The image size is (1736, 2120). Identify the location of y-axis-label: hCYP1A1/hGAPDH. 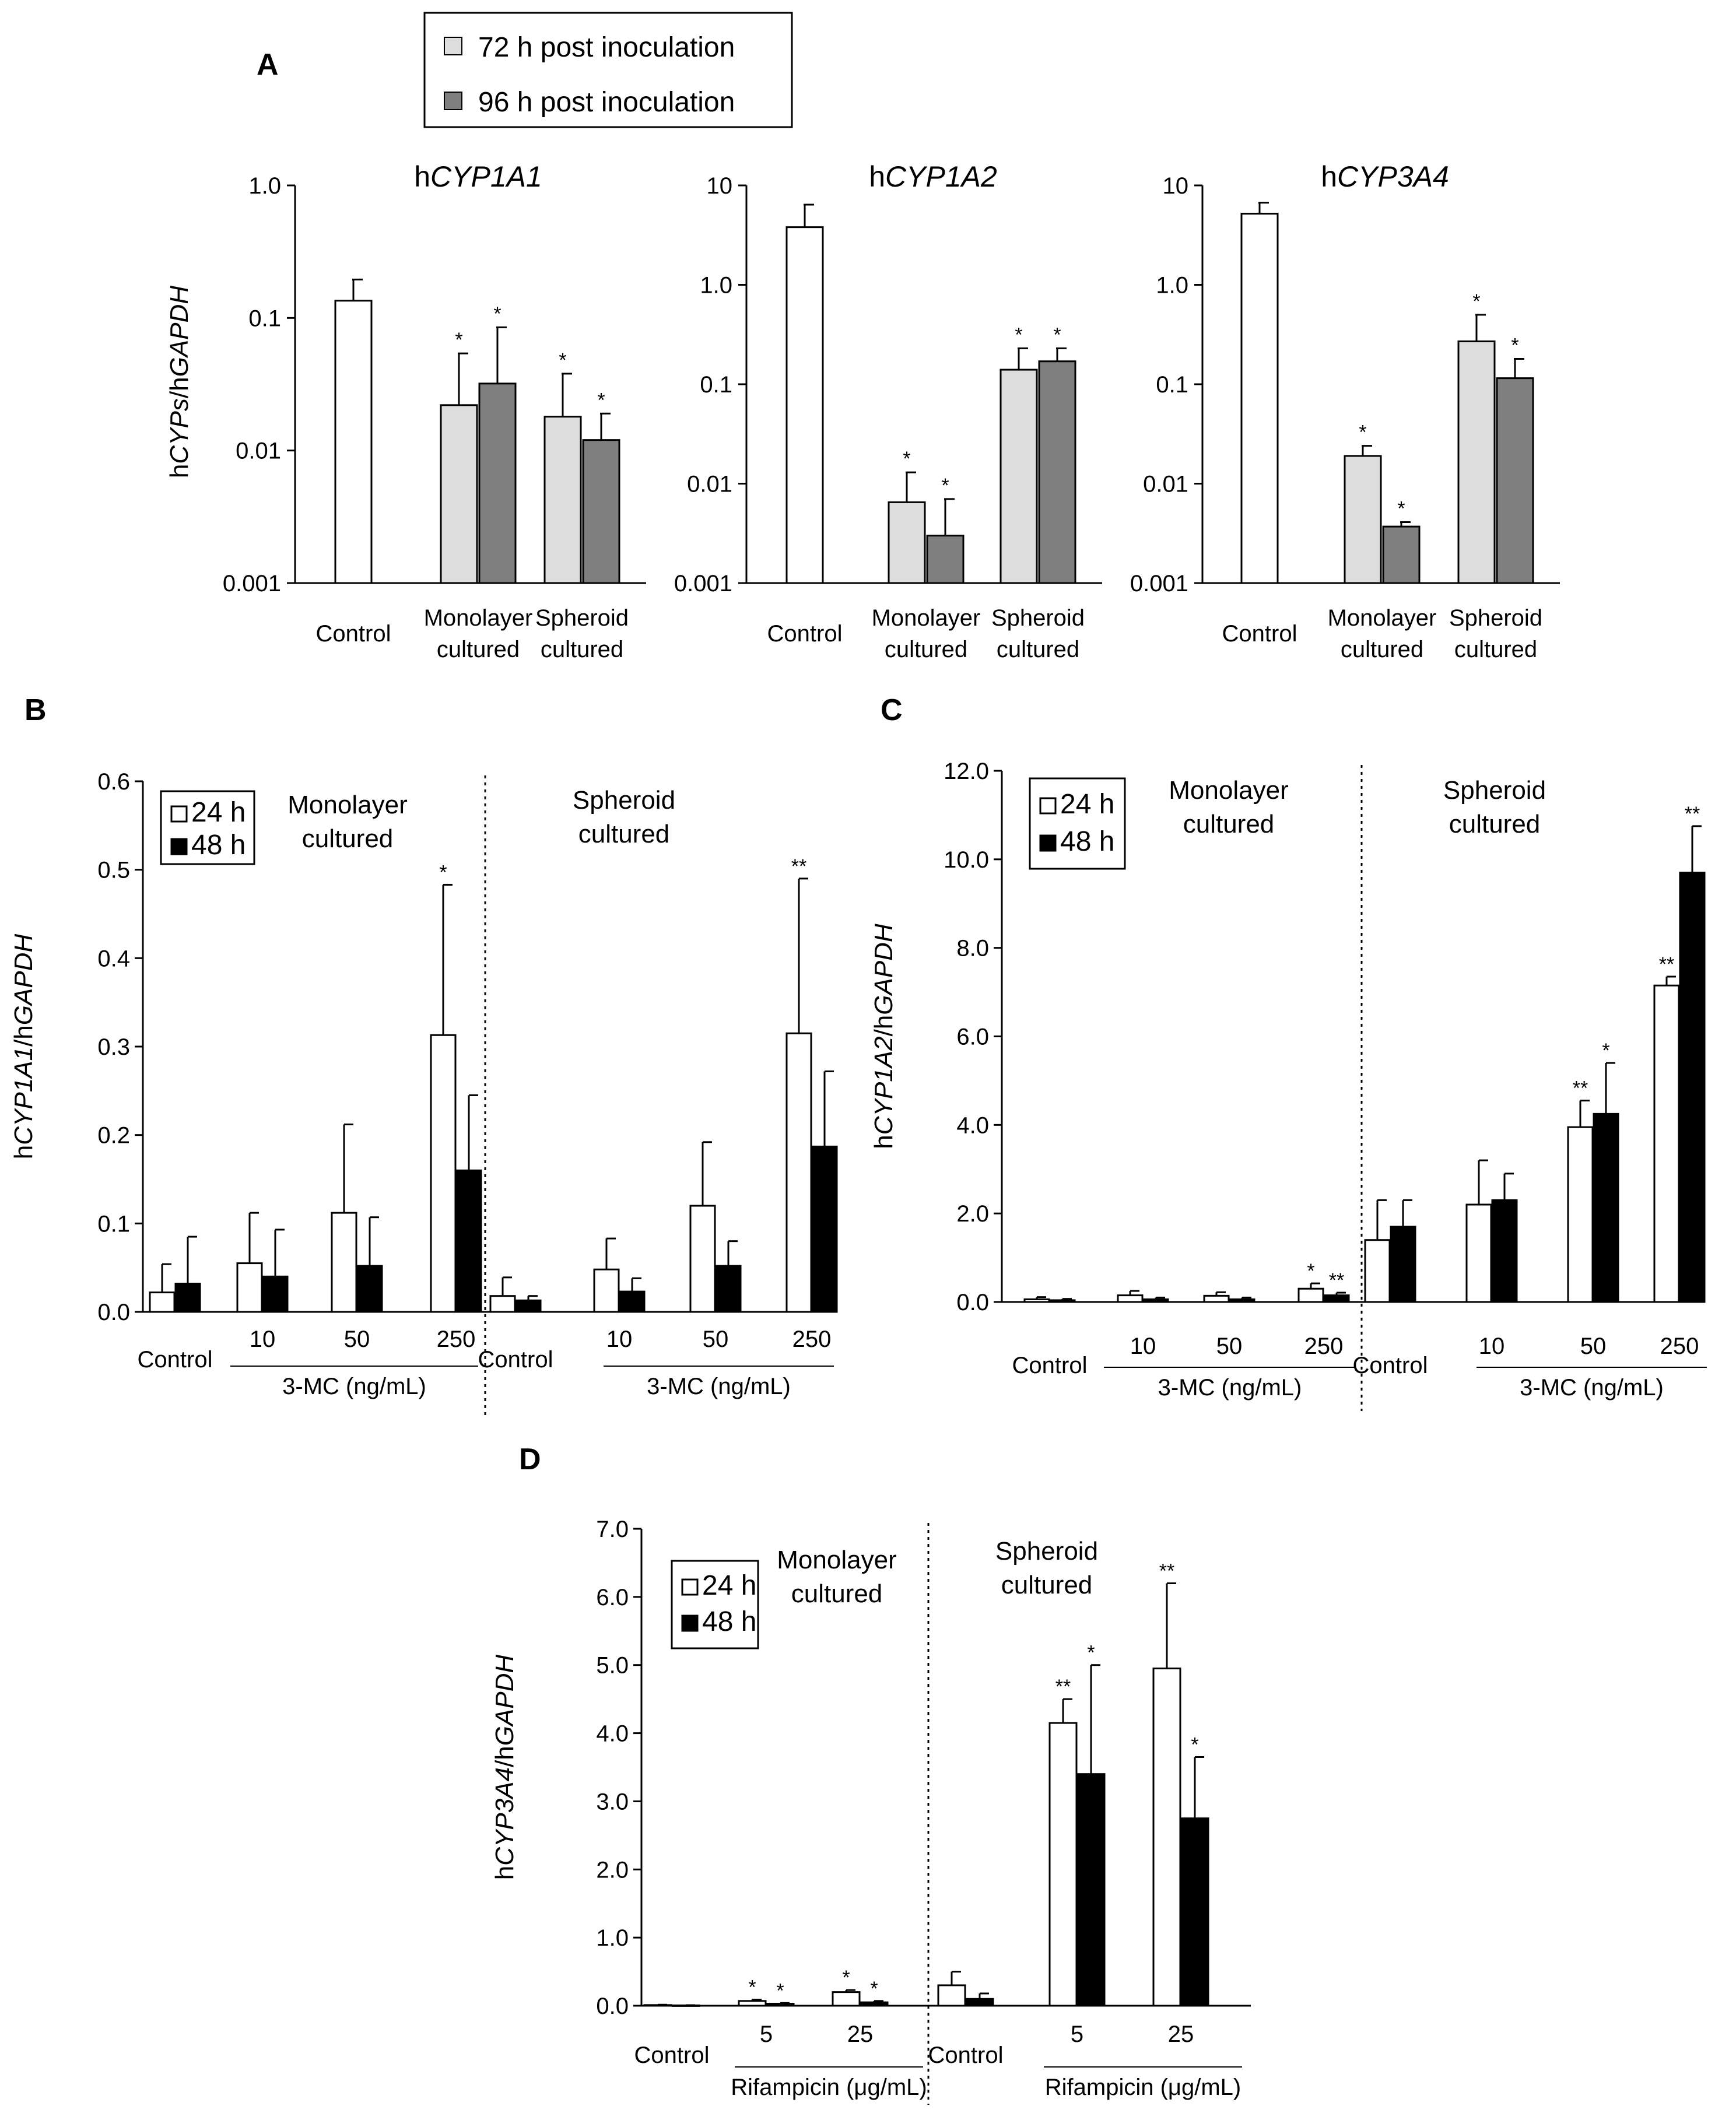
(23, 1047).